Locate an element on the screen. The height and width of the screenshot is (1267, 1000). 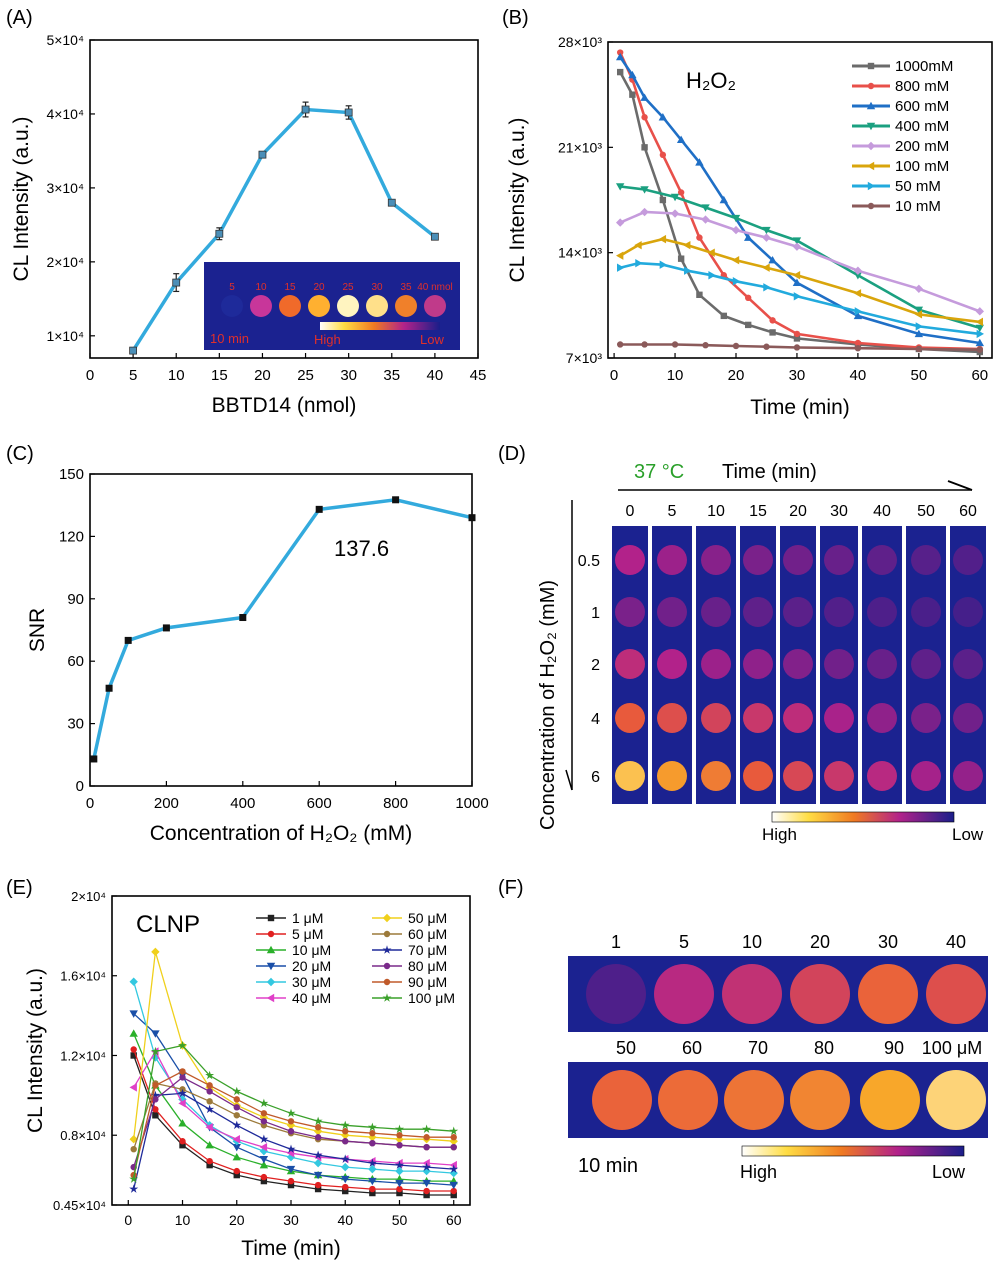
panel-label-f: (F) is located at coordinates (511, 888).